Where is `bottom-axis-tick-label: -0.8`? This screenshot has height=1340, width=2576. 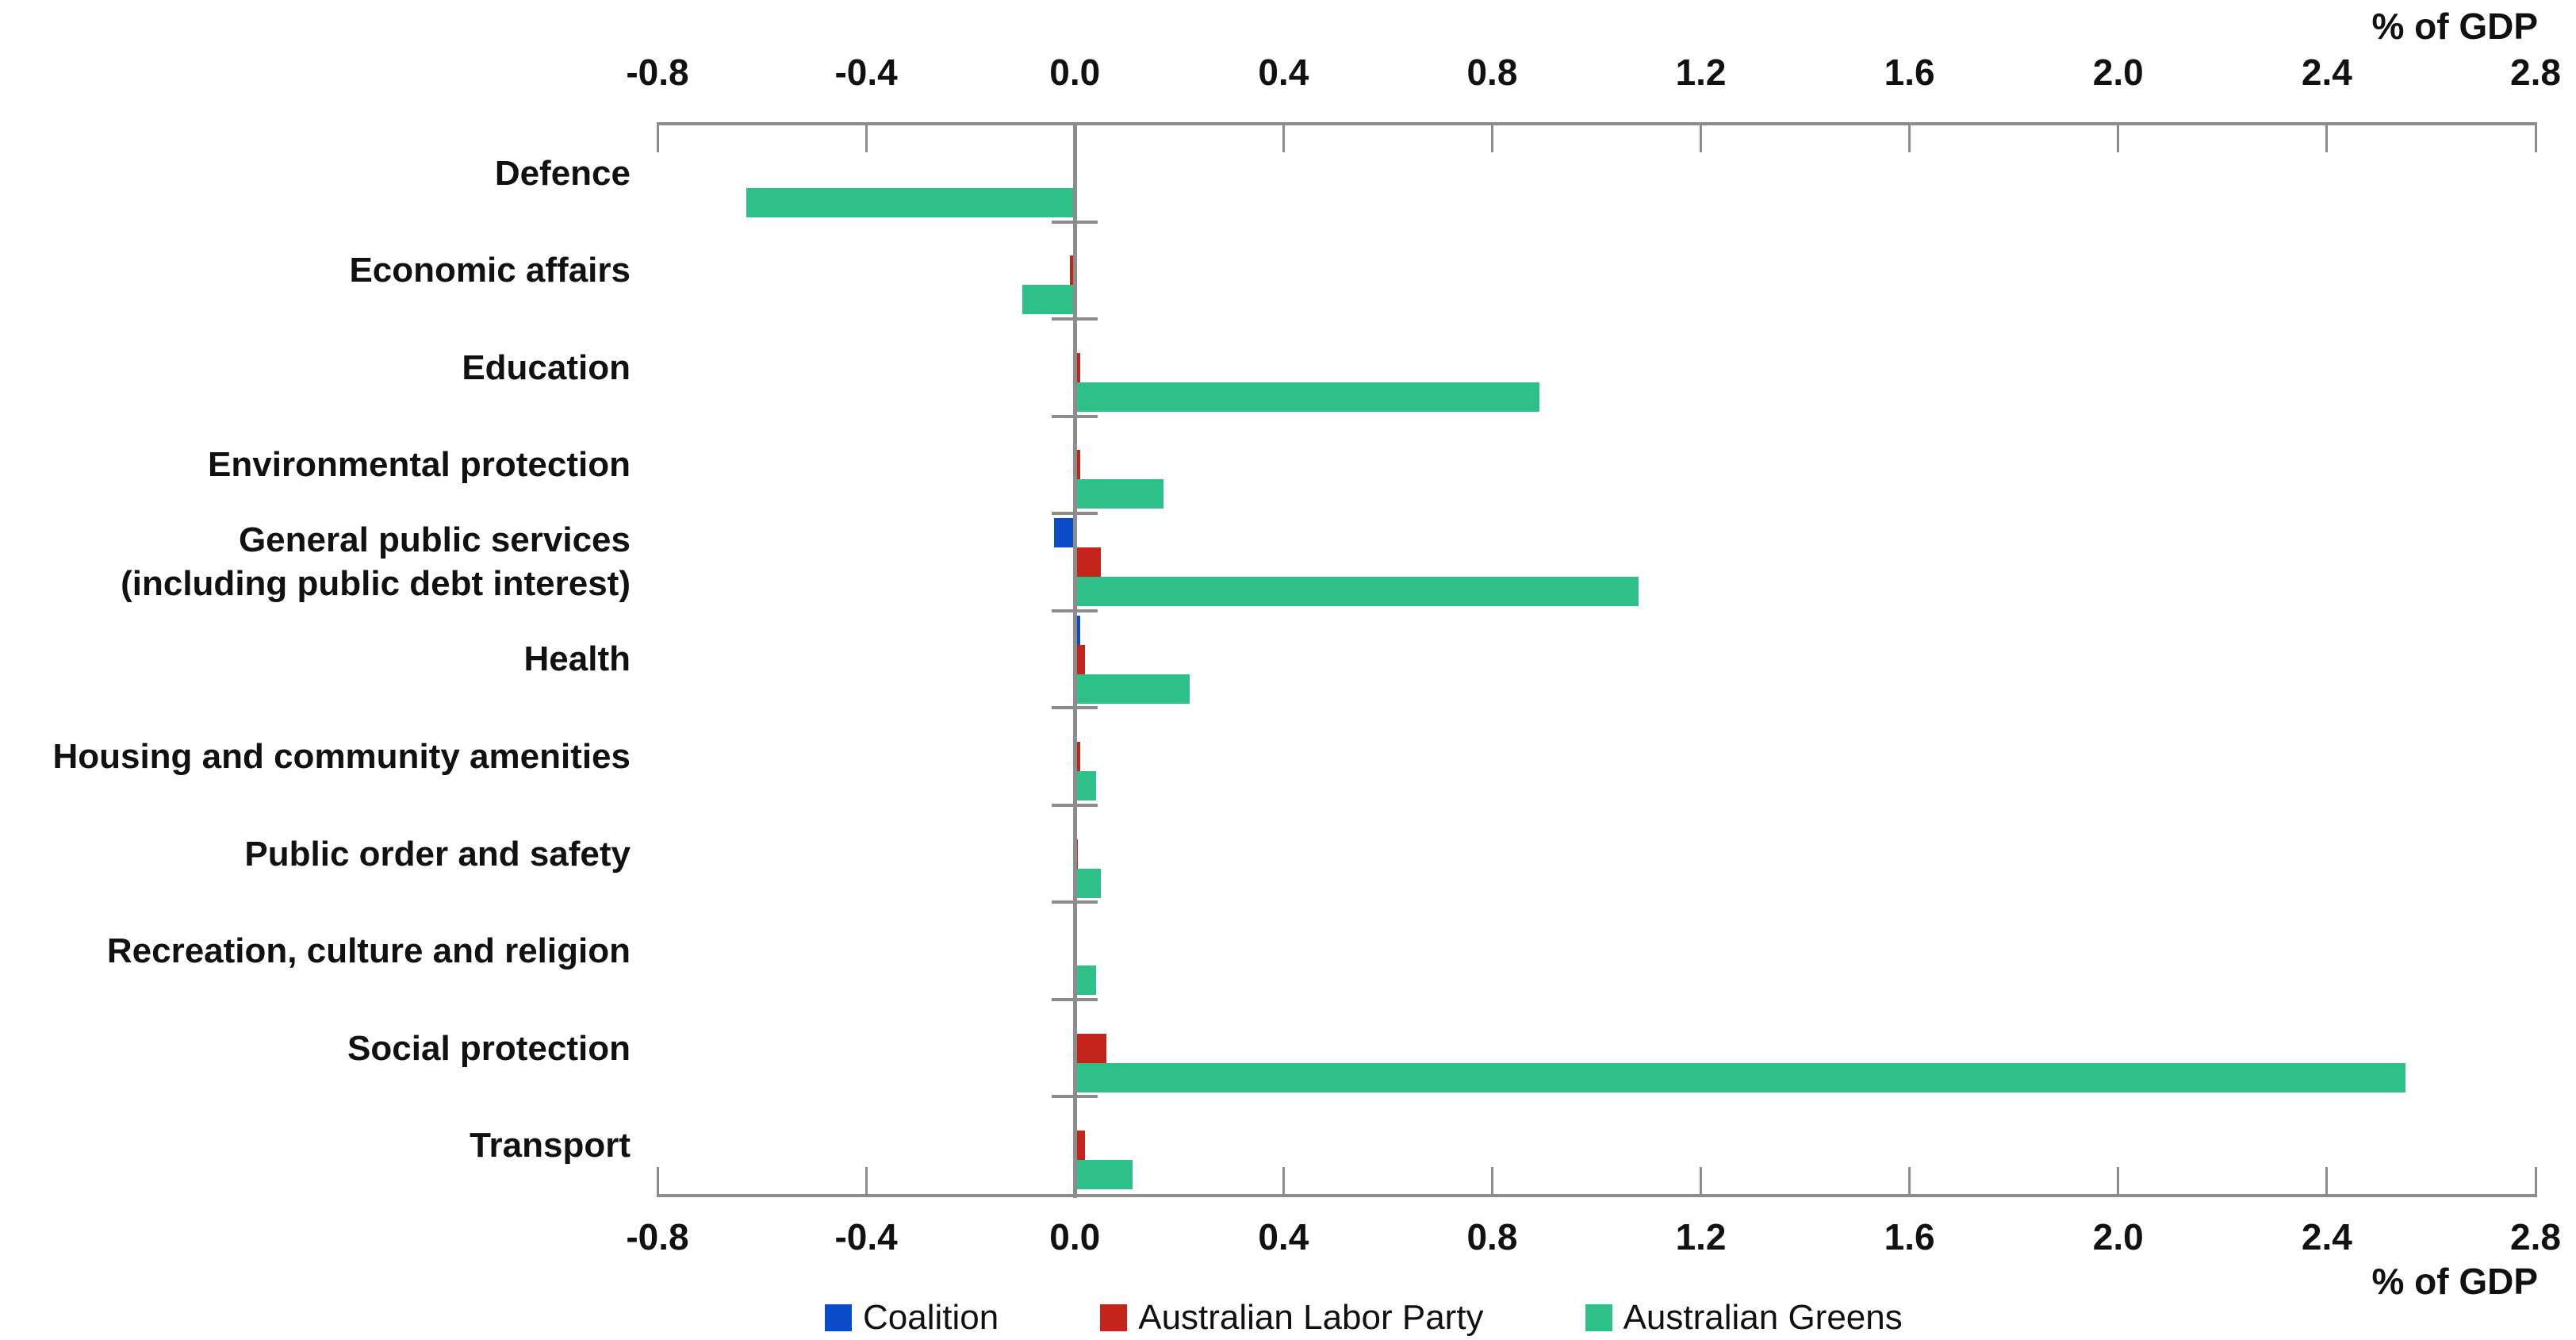
bottom-axis-tick-label: -0.8 is located at coordinates (658, 1236).